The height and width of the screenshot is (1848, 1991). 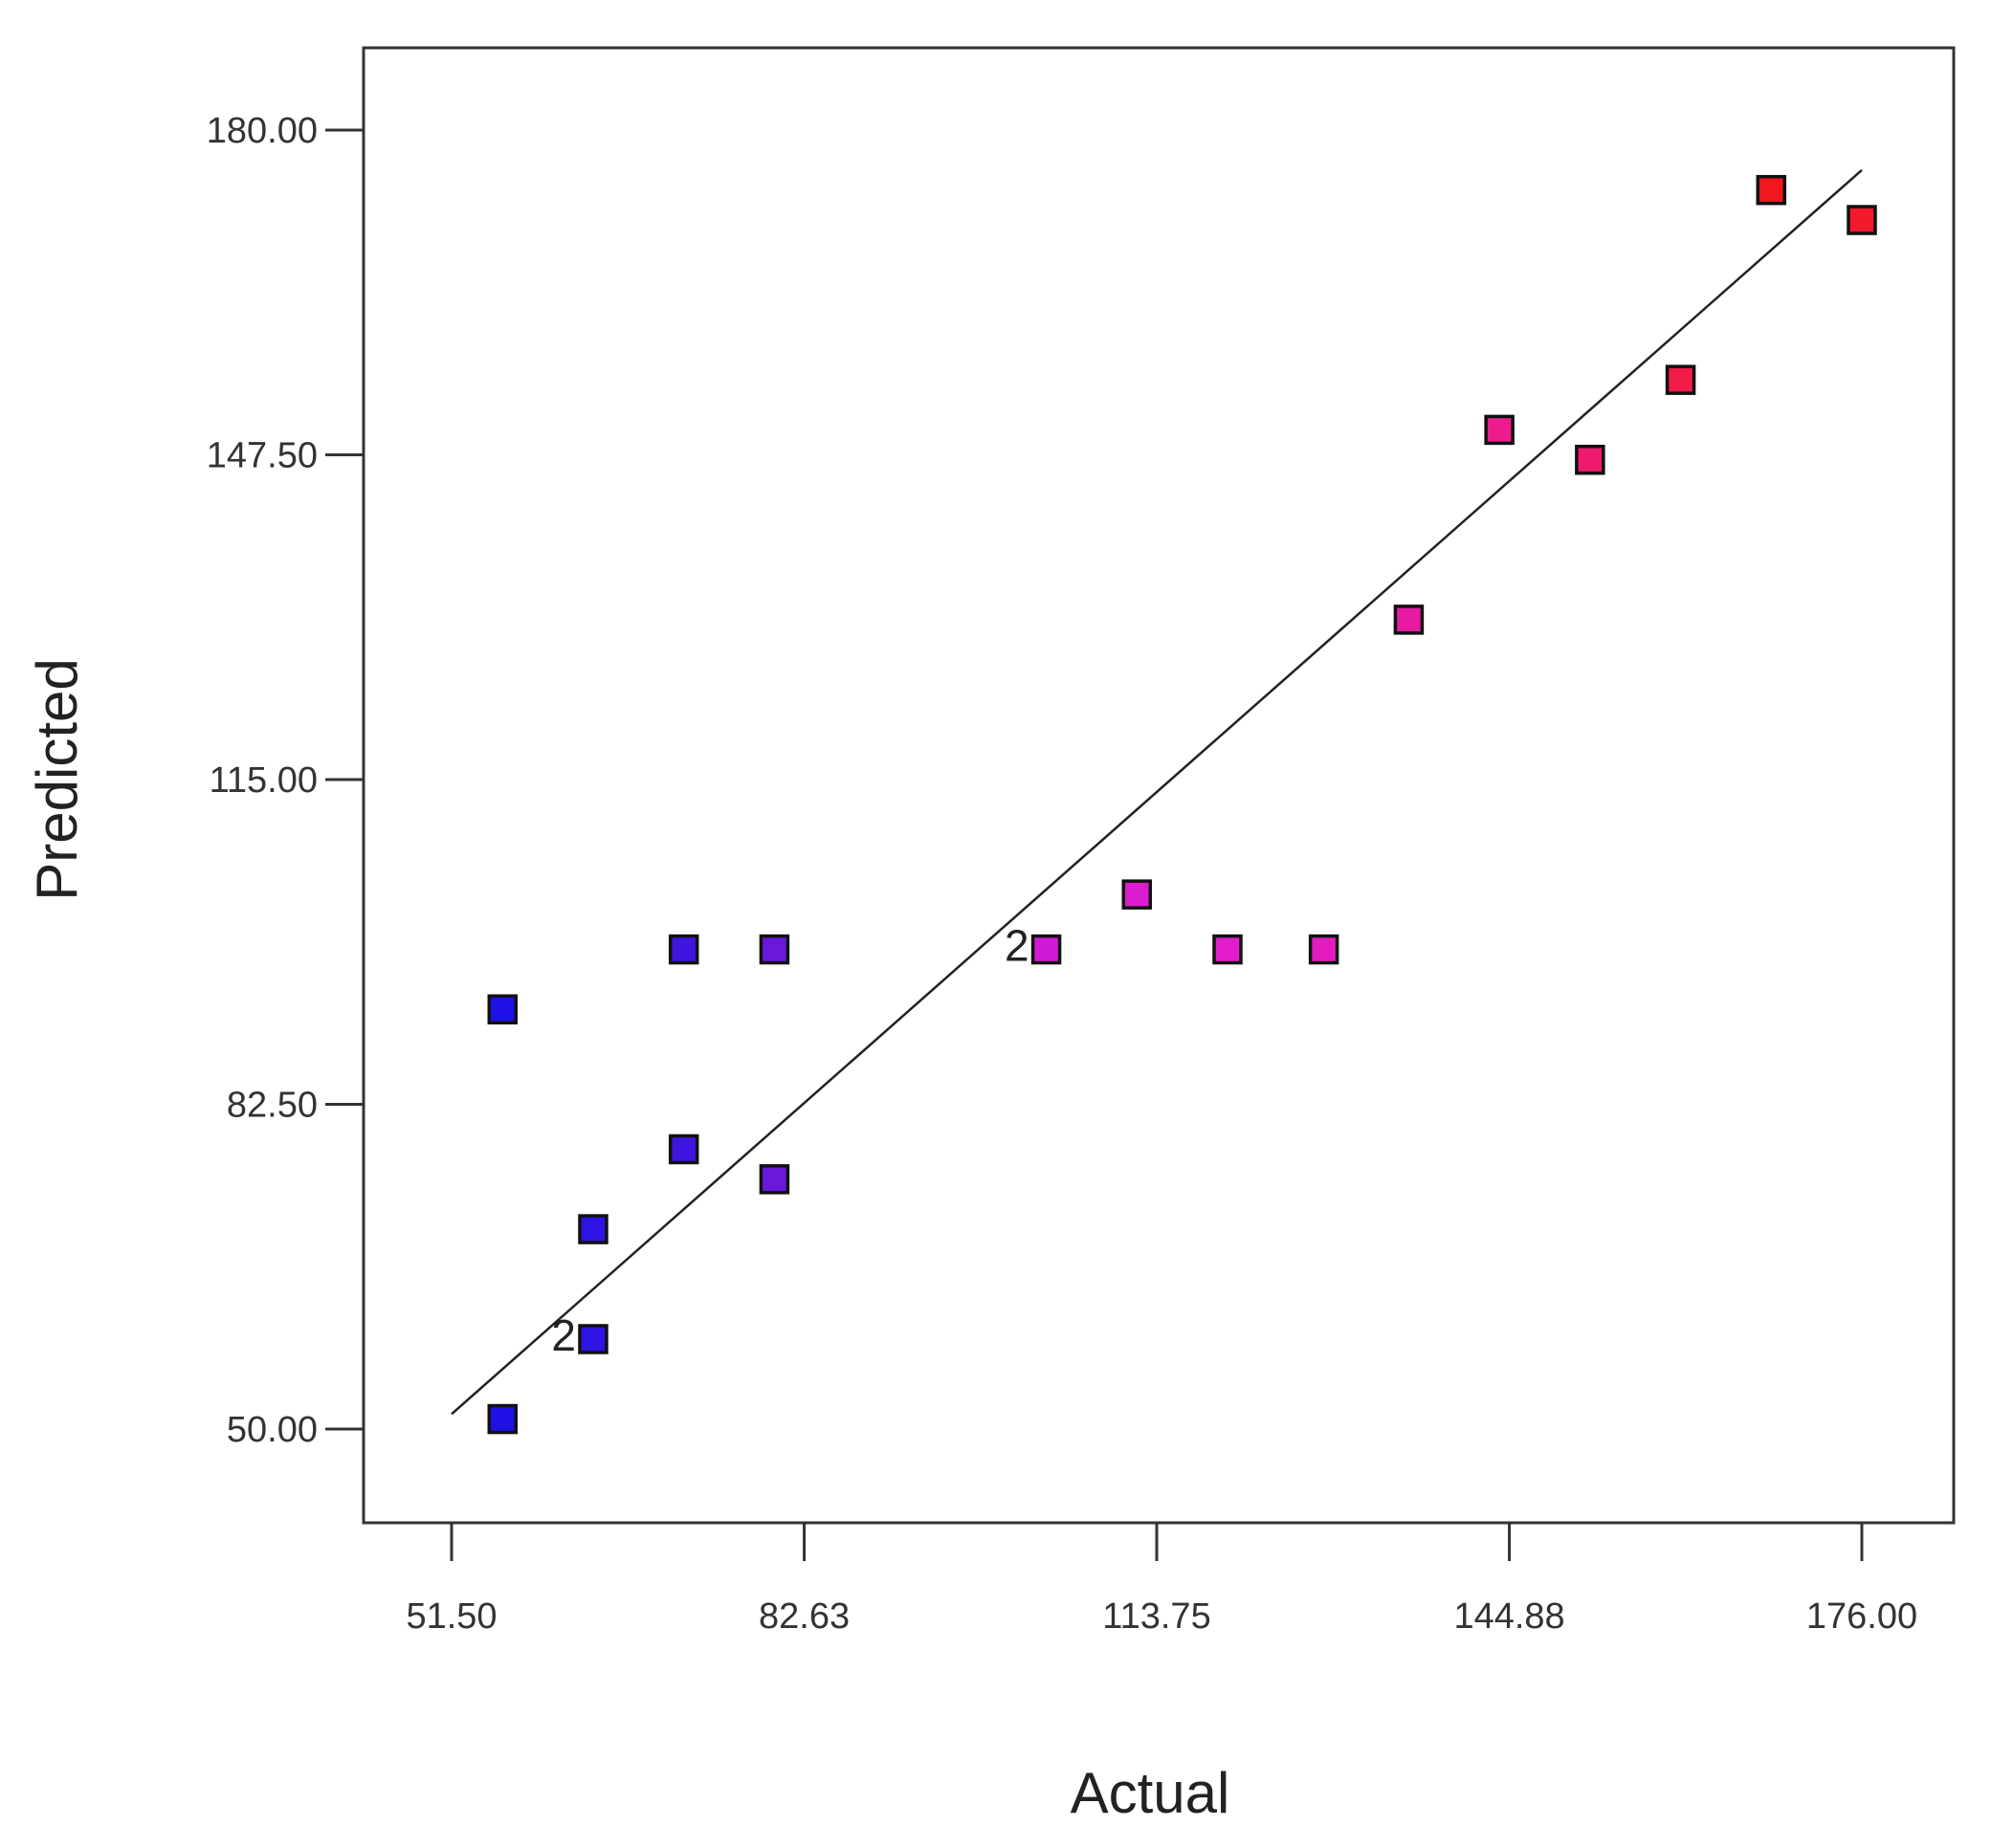 I want to click on x-tick-label: 113.75, so click(x=1156, y=1616).